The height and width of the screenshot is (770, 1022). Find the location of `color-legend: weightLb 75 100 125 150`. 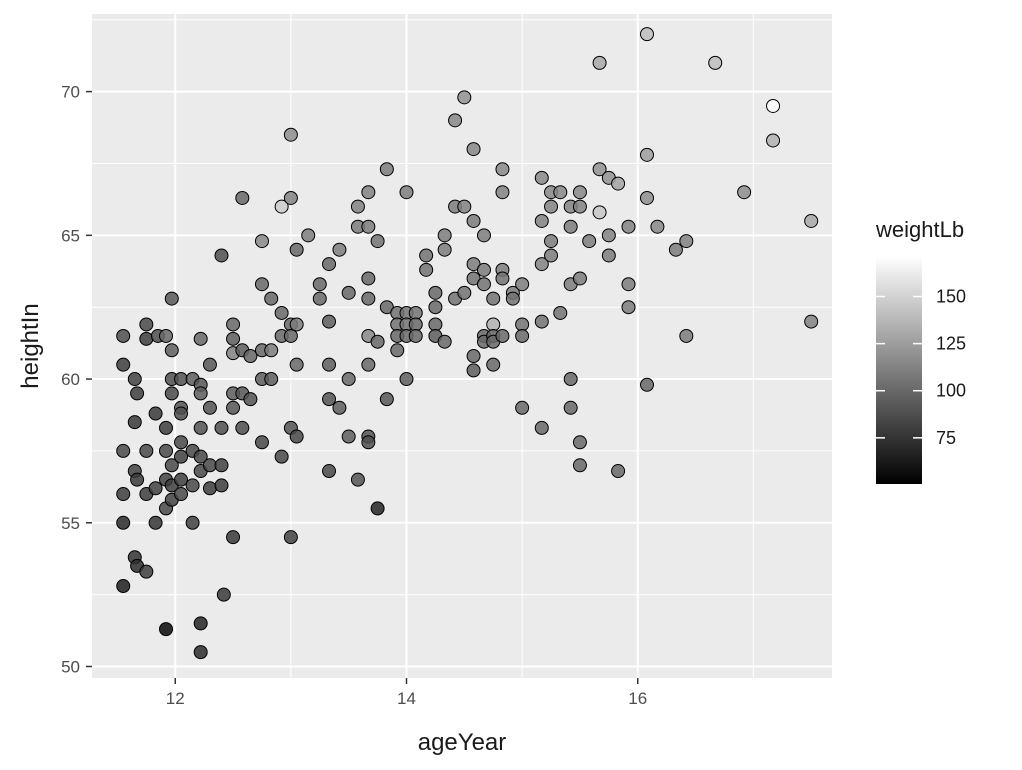

color-legend: weightLb 75 100 125 150 is located at coordinates (920, 350).